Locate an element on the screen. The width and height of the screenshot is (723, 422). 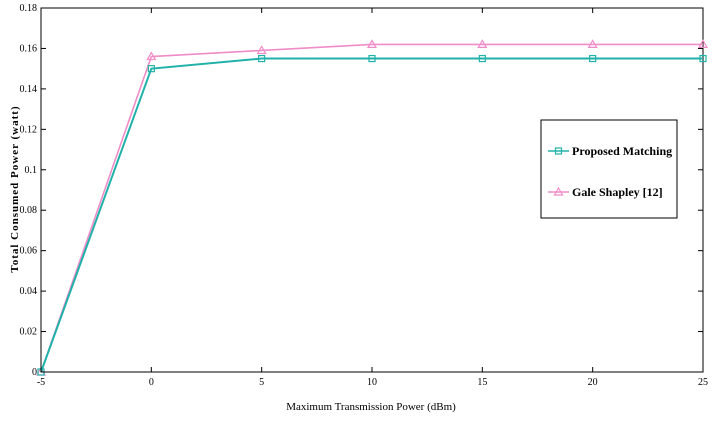
y-tick-label: 0.14 is located at coordinates (29, 89).